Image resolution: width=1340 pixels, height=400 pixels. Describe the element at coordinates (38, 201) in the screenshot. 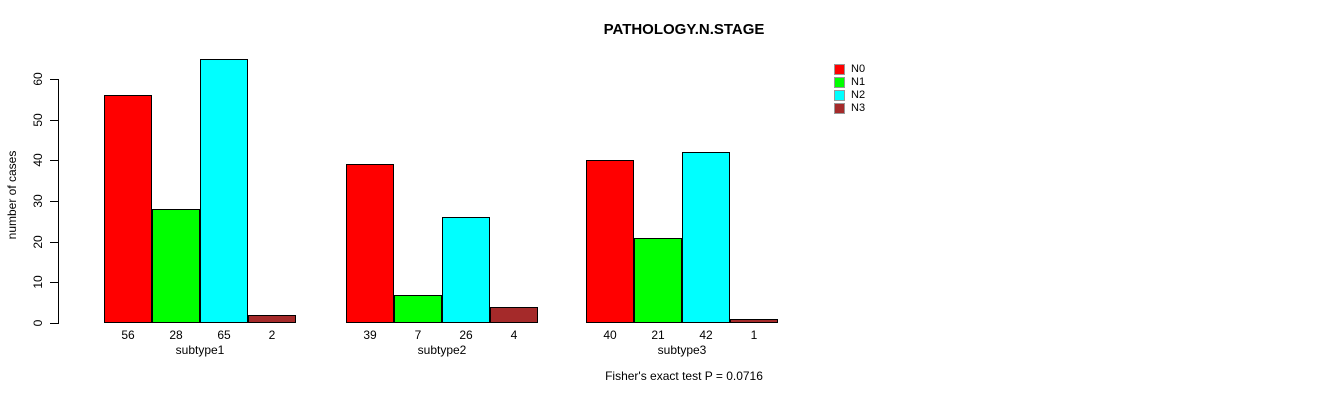

I see `y-tick-label: 30` at that location.